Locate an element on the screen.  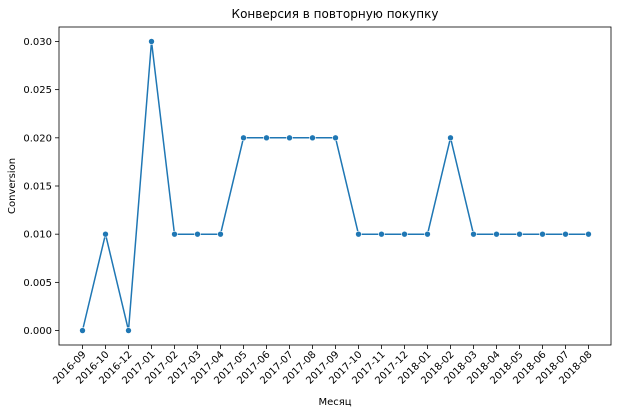
y-axis-label: Conversion is located at coordinates (12, 186).